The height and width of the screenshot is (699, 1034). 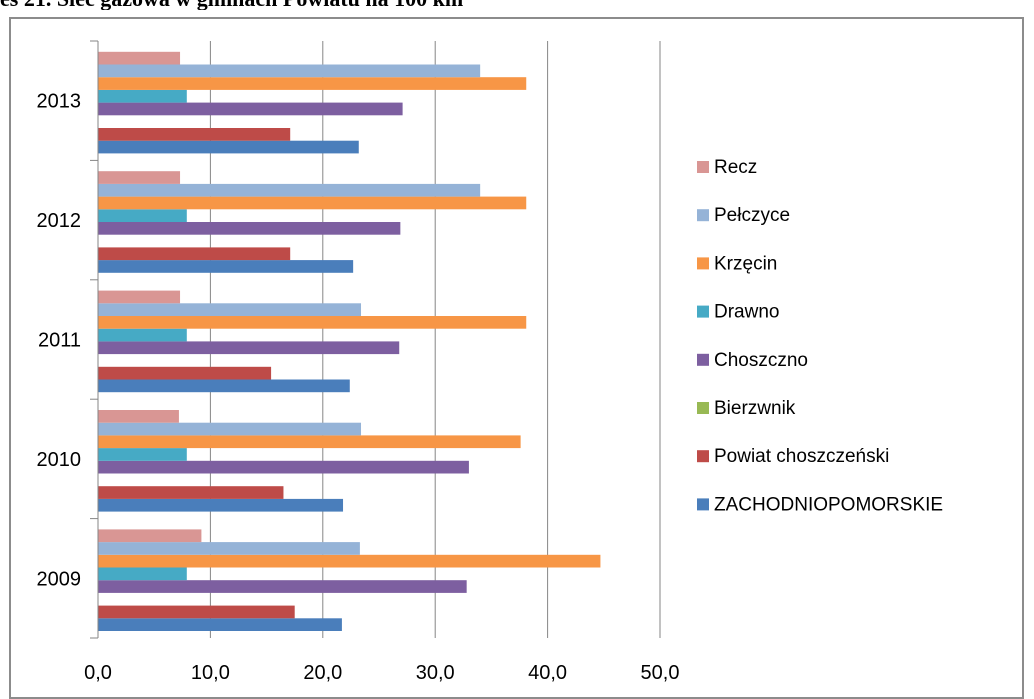 I want to click on x-tick-label: 50,0, so click(x=660, y=673).